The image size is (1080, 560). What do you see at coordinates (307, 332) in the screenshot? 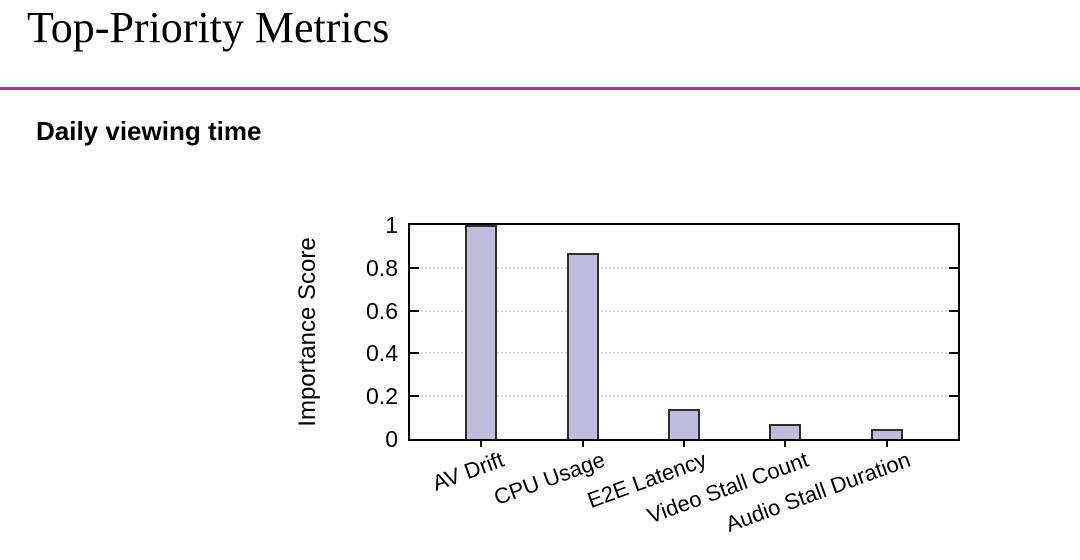
I see `y-axis-label: Importance Score` at bounding box center [307, 332].